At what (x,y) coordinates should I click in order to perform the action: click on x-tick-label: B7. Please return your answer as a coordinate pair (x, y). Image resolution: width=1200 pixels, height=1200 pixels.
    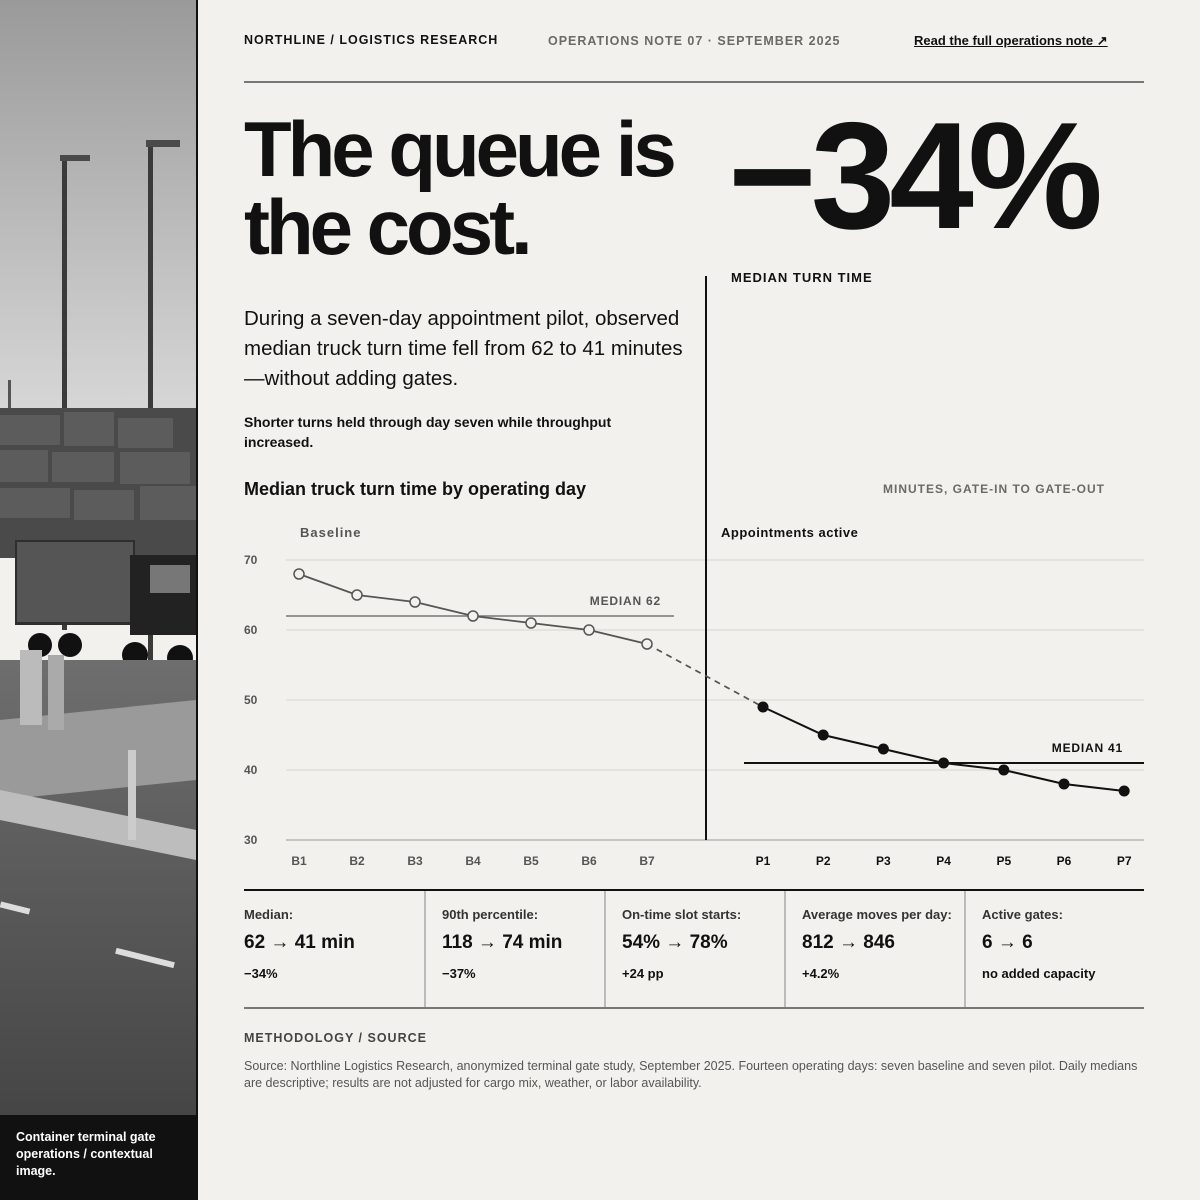
    Looking at the image, I should click on (647, 861).